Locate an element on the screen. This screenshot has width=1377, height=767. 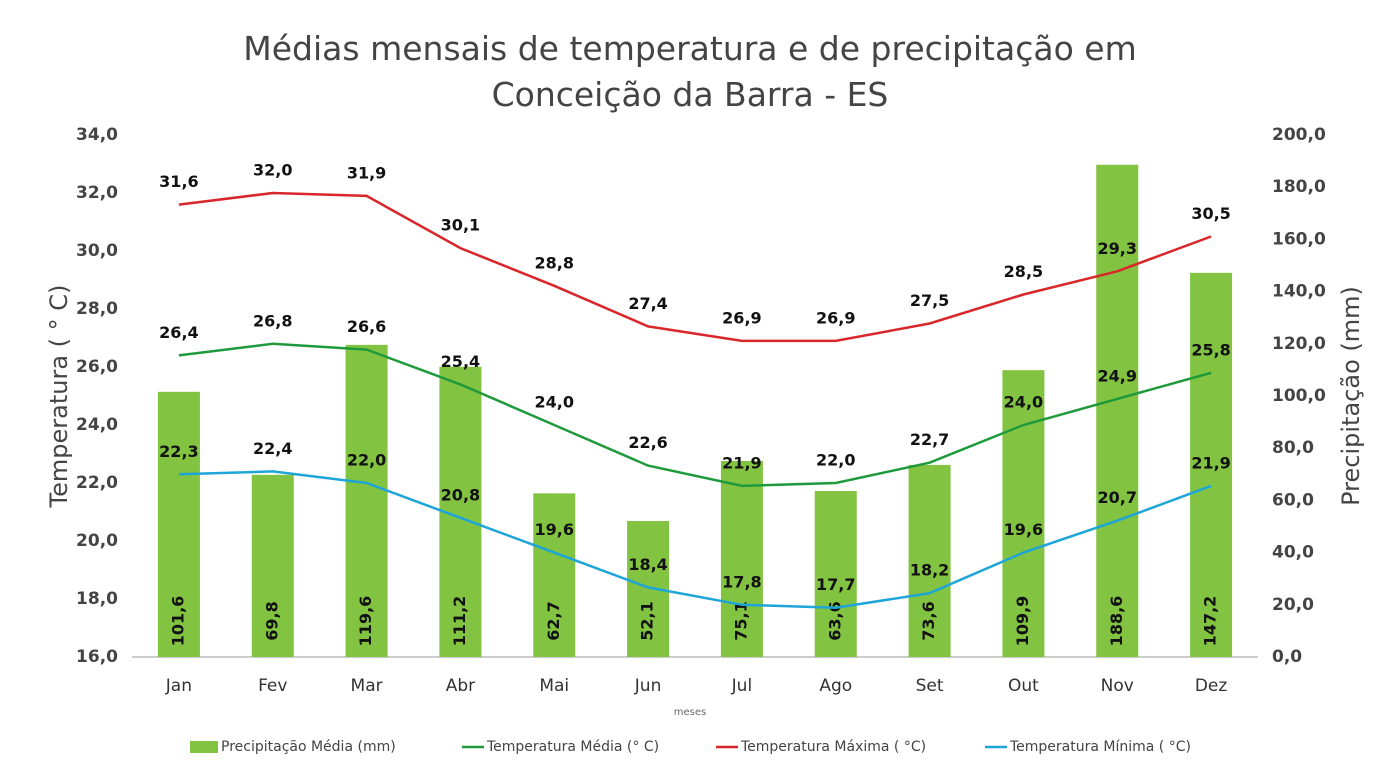
x-tick-label: Fev is located at coordinates (272, 686).